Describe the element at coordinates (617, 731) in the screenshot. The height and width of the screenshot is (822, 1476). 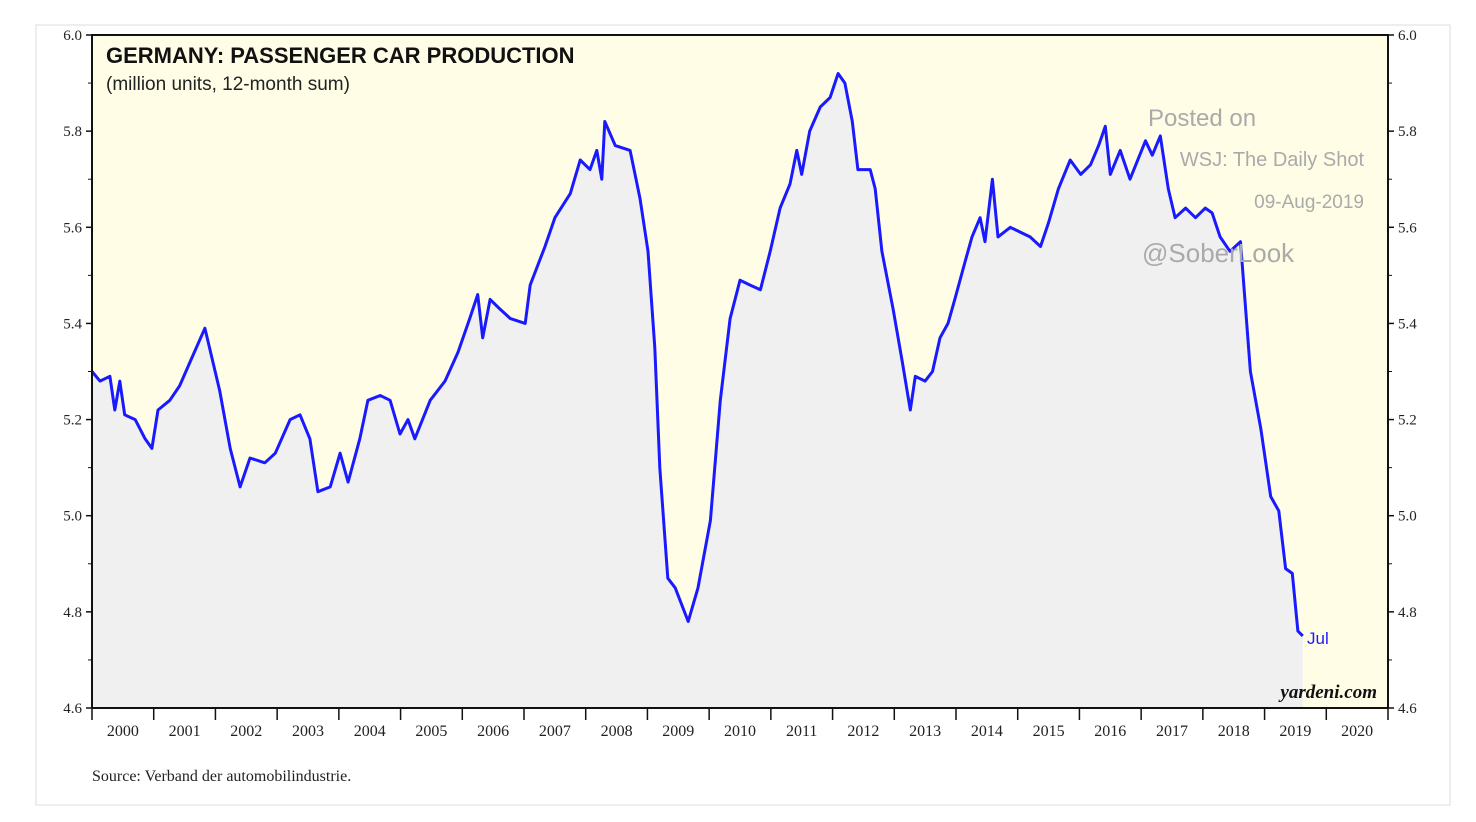
I see `x-tick-label: 2008` at that location.